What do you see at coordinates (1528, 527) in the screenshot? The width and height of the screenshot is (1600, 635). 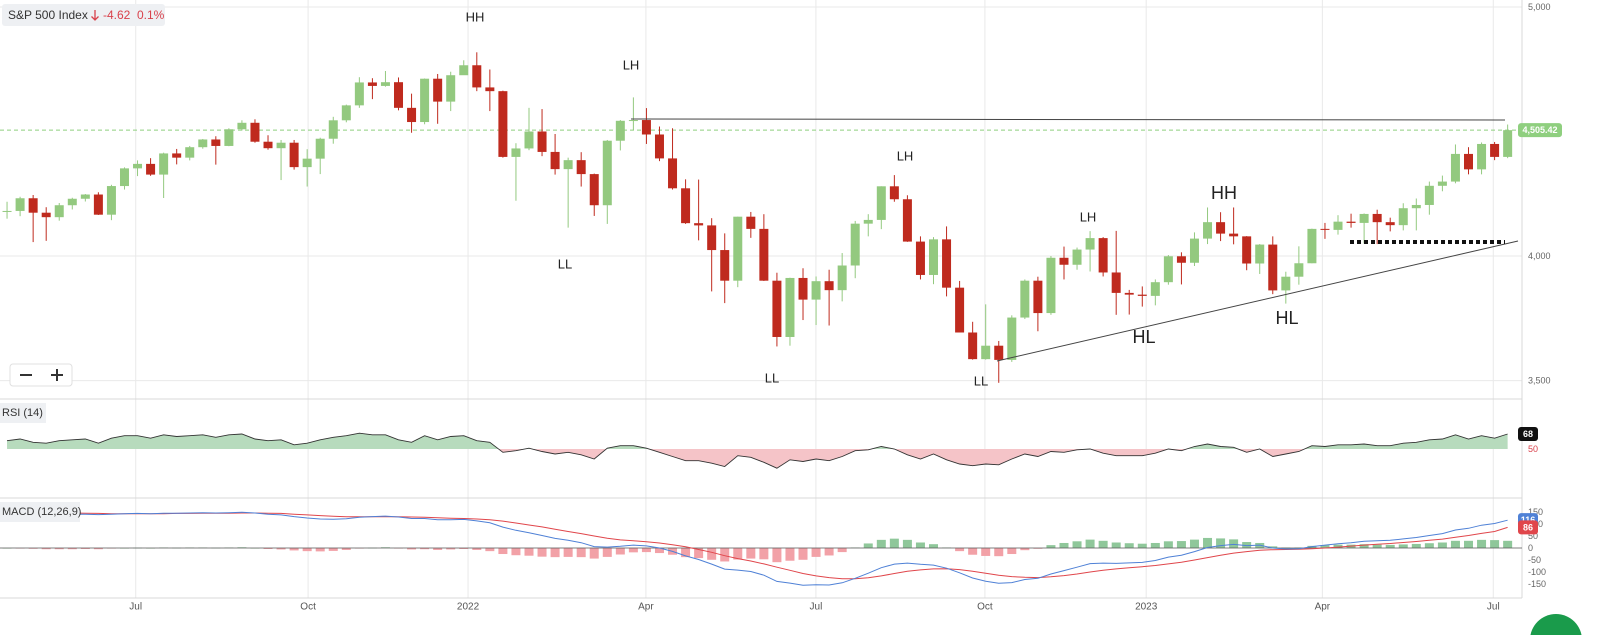 I see `signal-last-tag-box` at bounding box center [1528, 527].